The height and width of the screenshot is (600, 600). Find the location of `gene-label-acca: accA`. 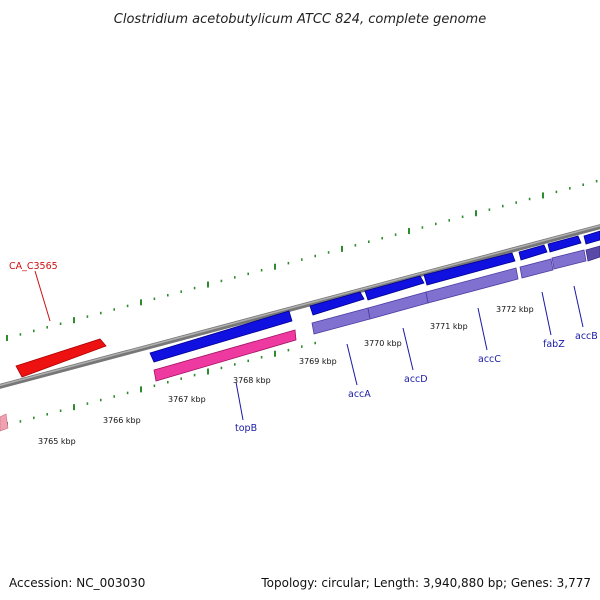

gene-label-acca: accA is located at coordinates (359, 394).